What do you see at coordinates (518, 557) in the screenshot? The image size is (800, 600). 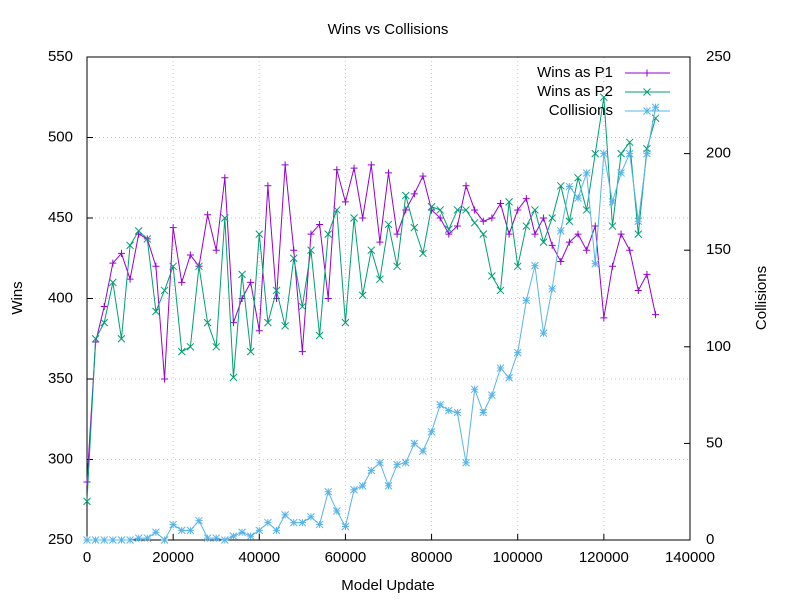 I see `x-tick-label: 100000` at bounding box center [518, 557].